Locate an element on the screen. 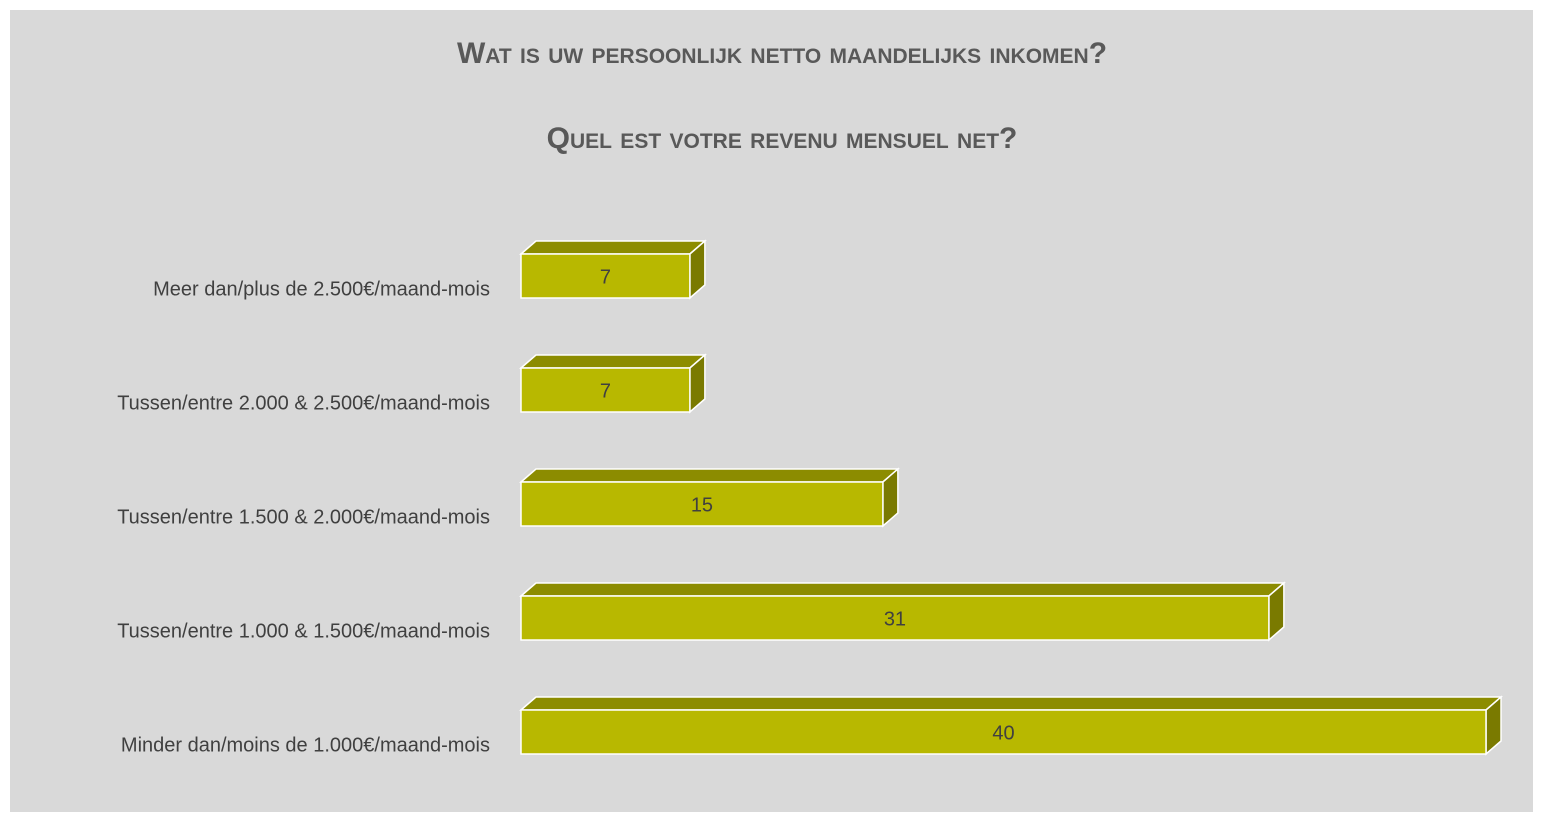  value-label: 40 is located at coordinates (1003, 733).